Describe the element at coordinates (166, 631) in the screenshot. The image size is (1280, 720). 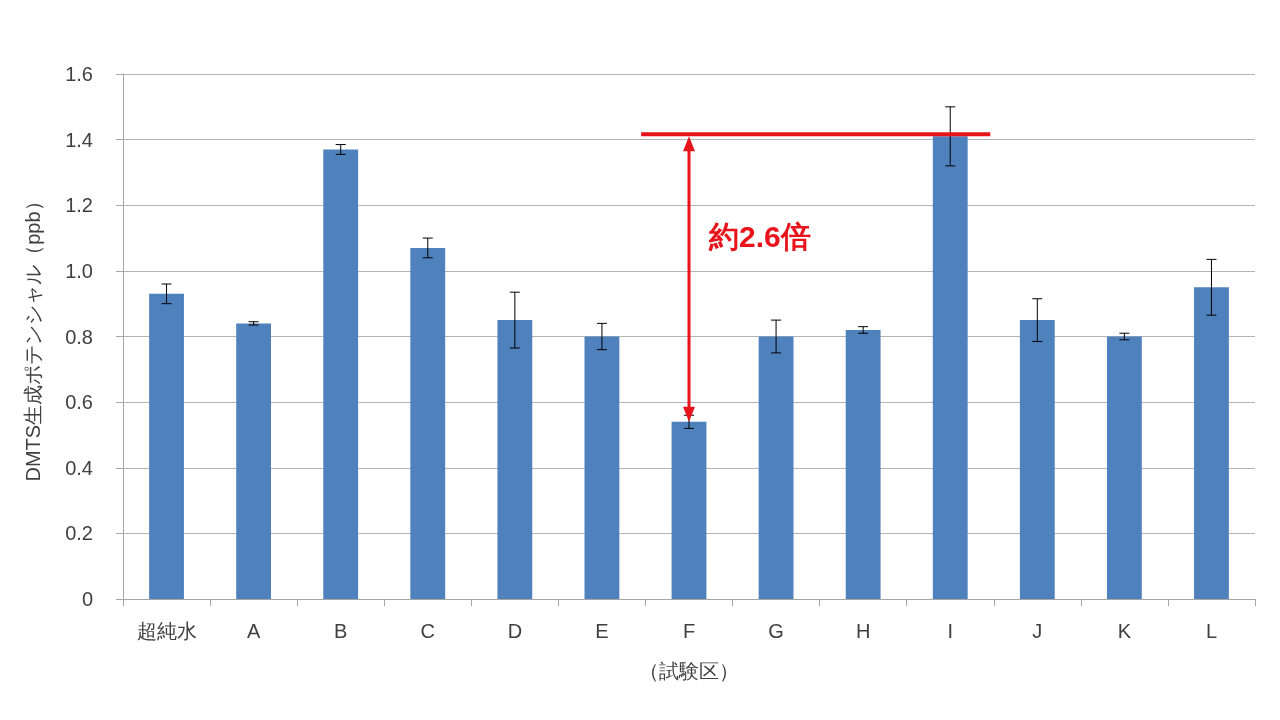
I see `x-tick-label: 超純水` at that location.